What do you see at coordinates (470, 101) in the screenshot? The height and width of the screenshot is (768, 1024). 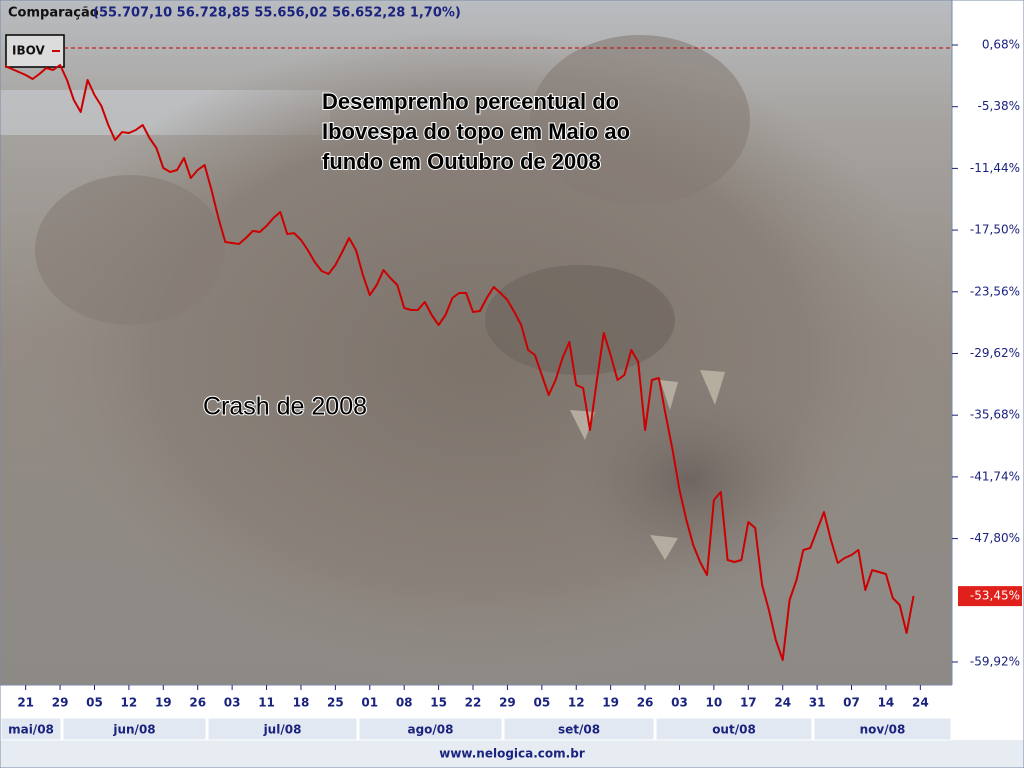 I see `annotation: Desemprenho percentual do` at bounding box center [470, 101].